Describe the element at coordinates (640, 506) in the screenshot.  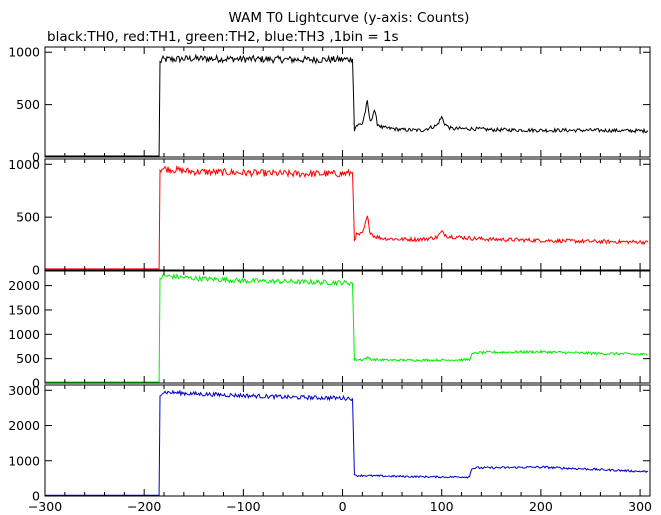
I see `x-tick-label: 300` at that location.